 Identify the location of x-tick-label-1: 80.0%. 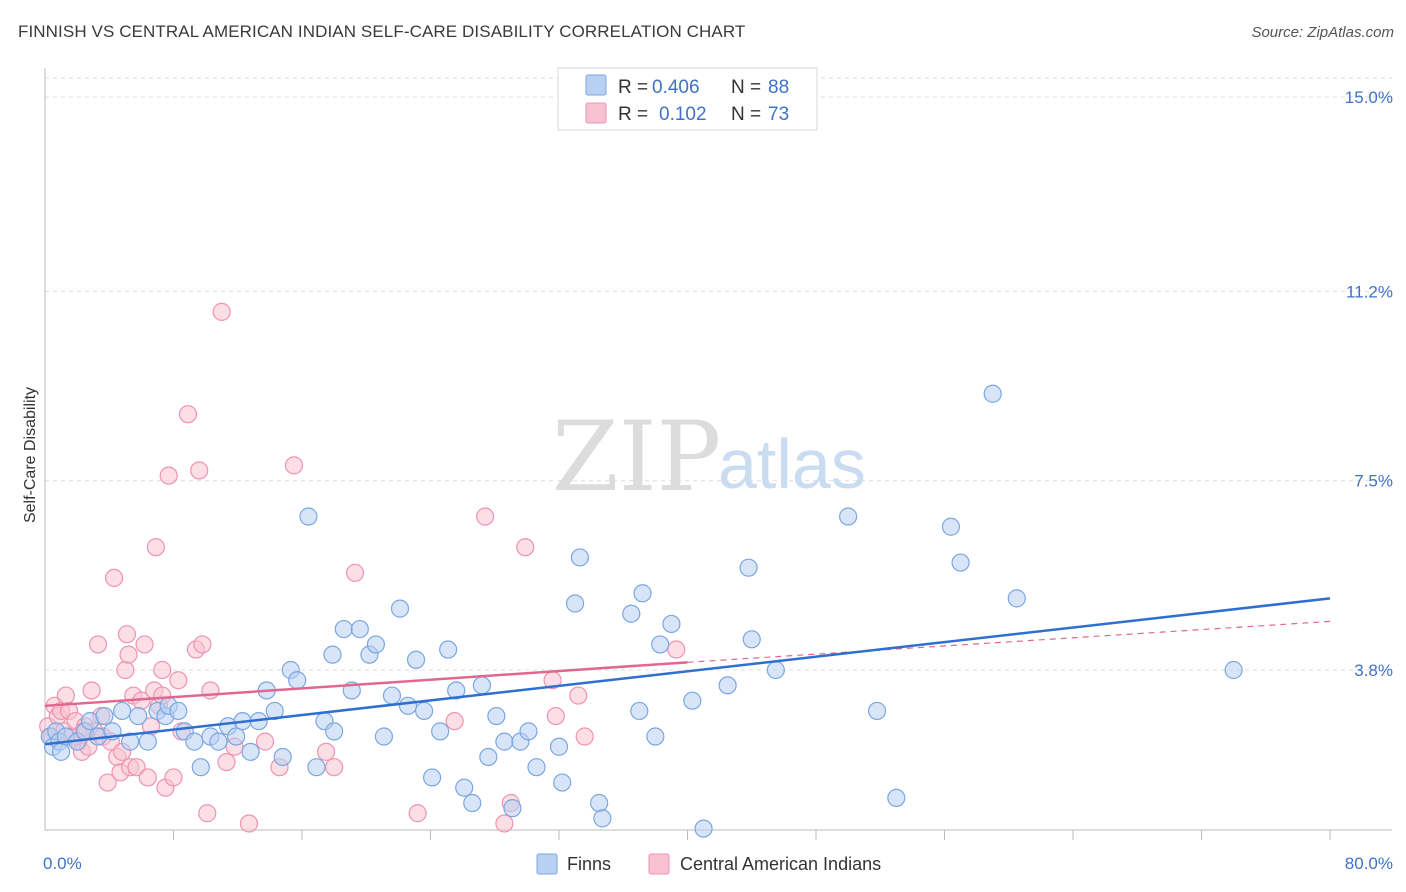
(1369, 863).